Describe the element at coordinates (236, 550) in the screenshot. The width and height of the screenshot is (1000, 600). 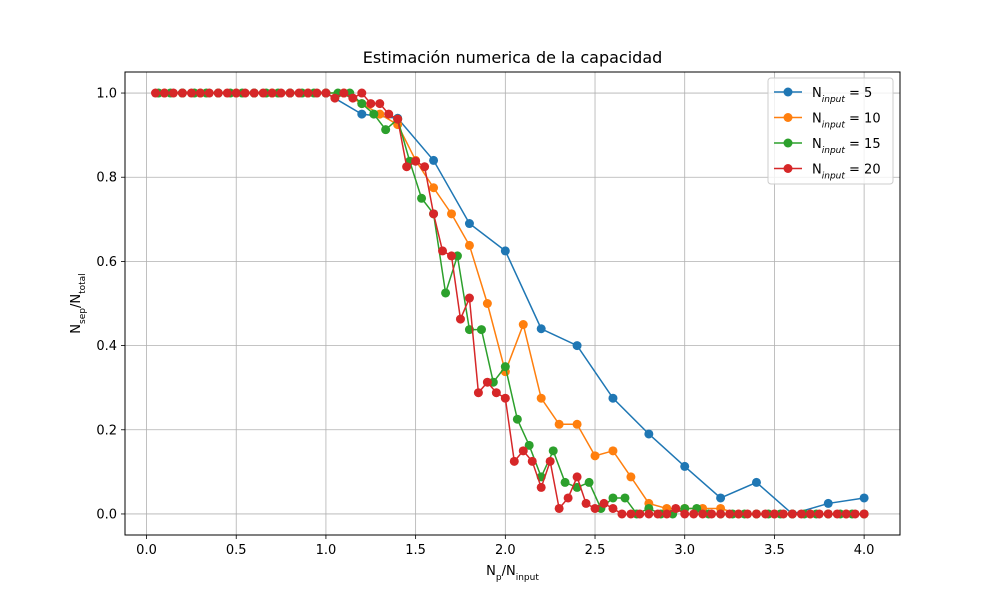
I see `x-tick-label: 0.5` at that location.